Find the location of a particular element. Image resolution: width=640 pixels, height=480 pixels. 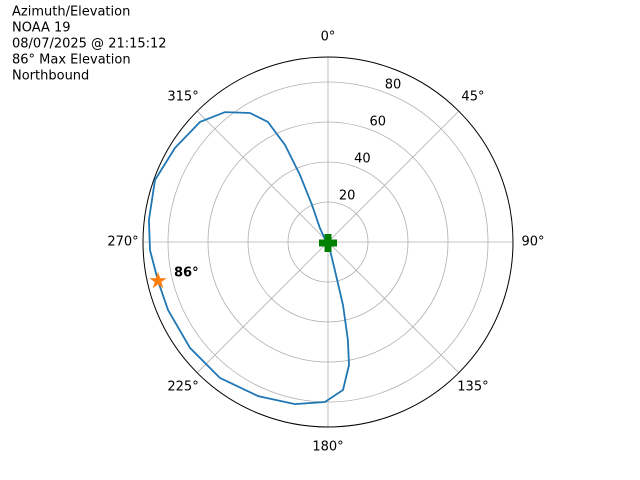

title-line: Northbound is located at coordinates (50, 76).